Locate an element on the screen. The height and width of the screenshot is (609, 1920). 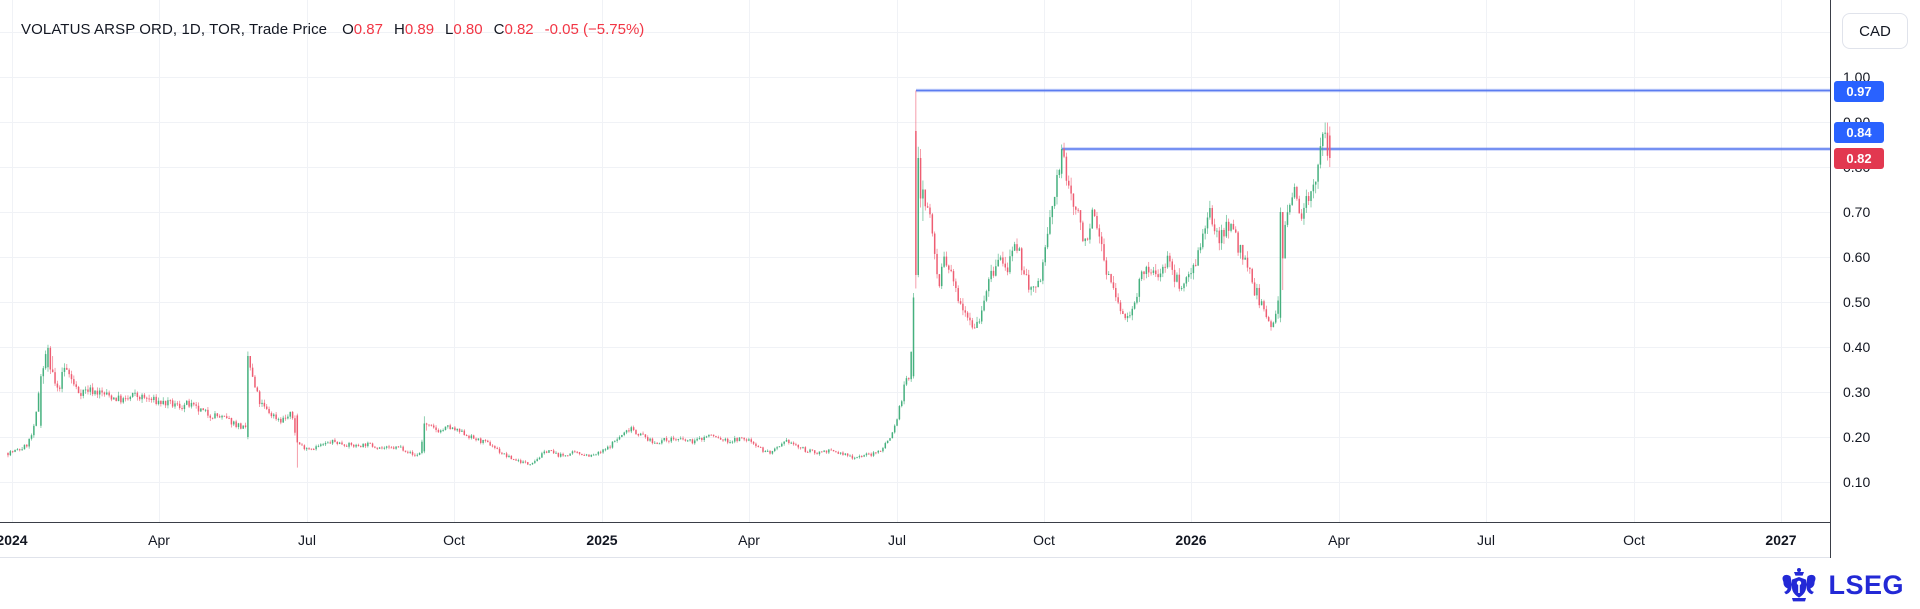
price-tick-label: 0.20 is located at coordinates (1857, 437).